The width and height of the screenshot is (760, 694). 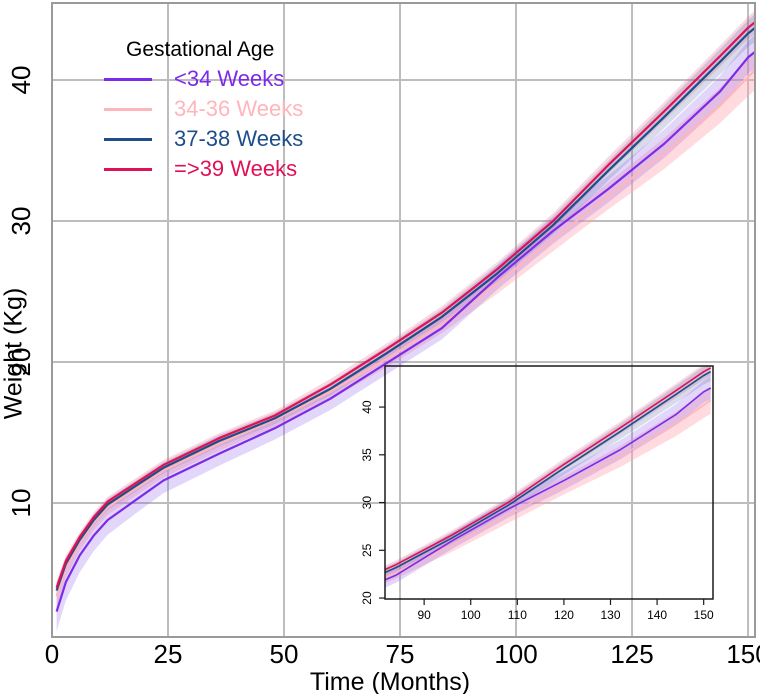 I want to click on inset-y-tick-label: 40, so click(x=367, y=407).